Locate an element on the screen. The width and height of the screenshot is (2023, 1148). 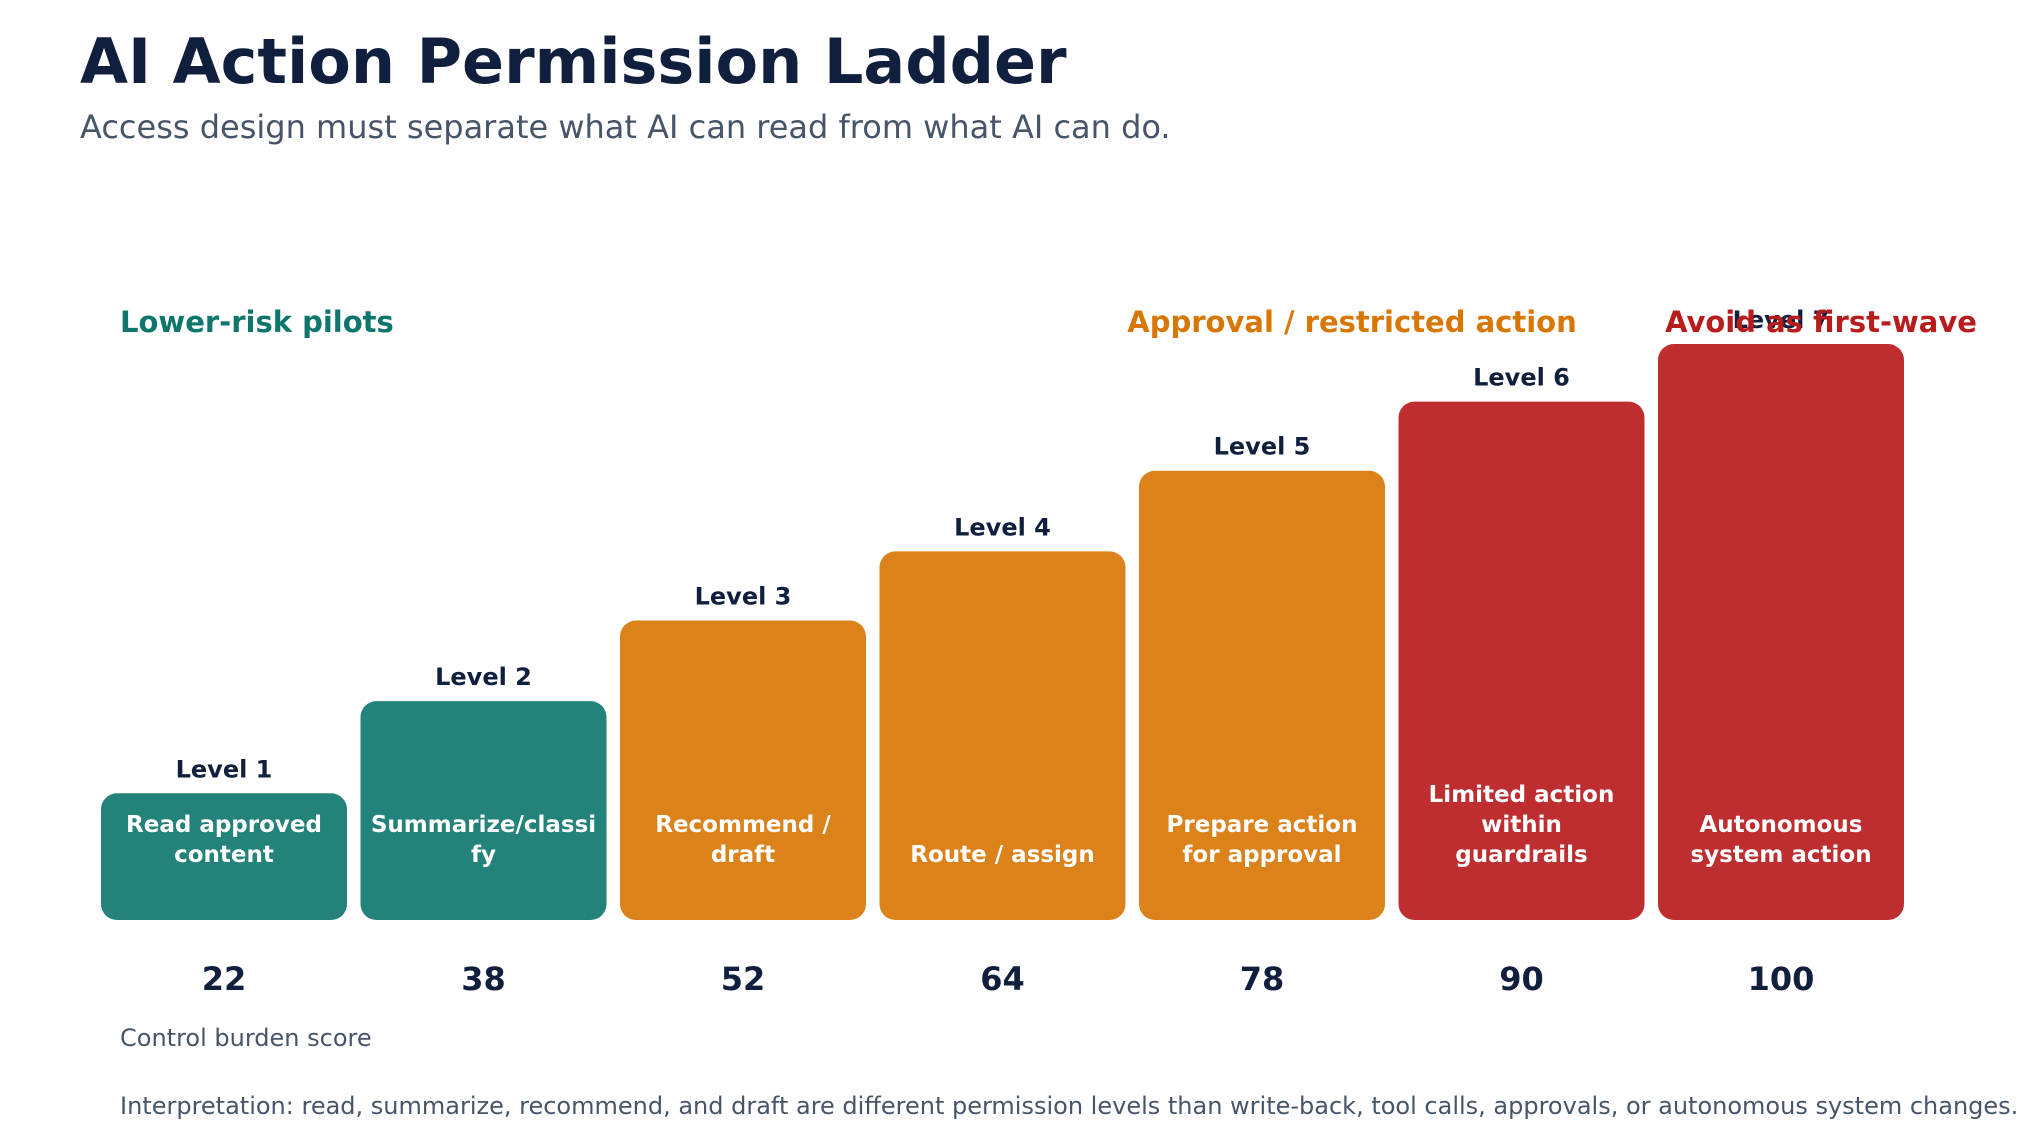
bar-description-2-line-2: fy is located at coordinates (483, 855).